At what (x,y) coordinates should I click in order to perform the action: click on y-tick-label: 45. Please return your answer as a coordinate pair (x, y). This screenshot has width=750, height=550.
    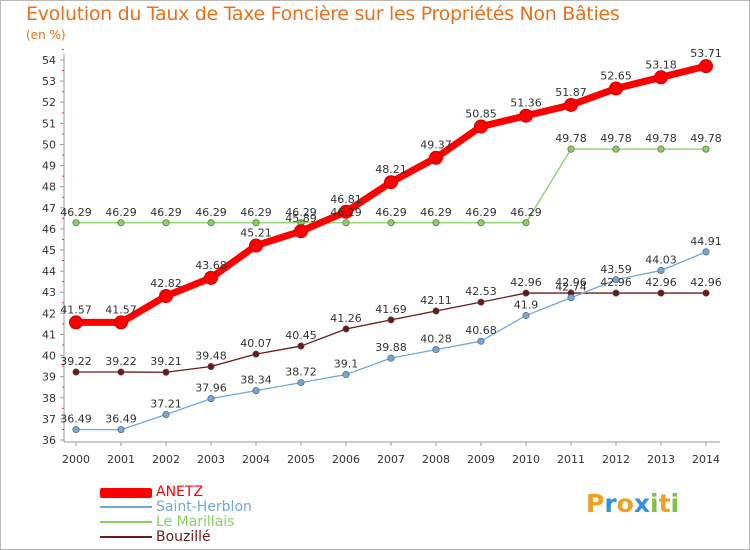
    Looking at the image, I should click on (49, 250).